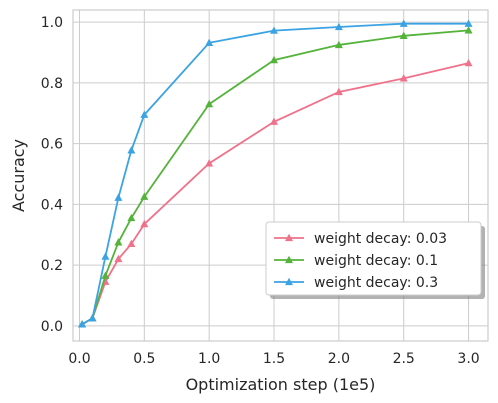 This screenshot has height=403, width=498. What do you see at coordinates (79, 359) in the screenshot?
I see `x-tick-label: 0.0` at bounding box center [79, 359].